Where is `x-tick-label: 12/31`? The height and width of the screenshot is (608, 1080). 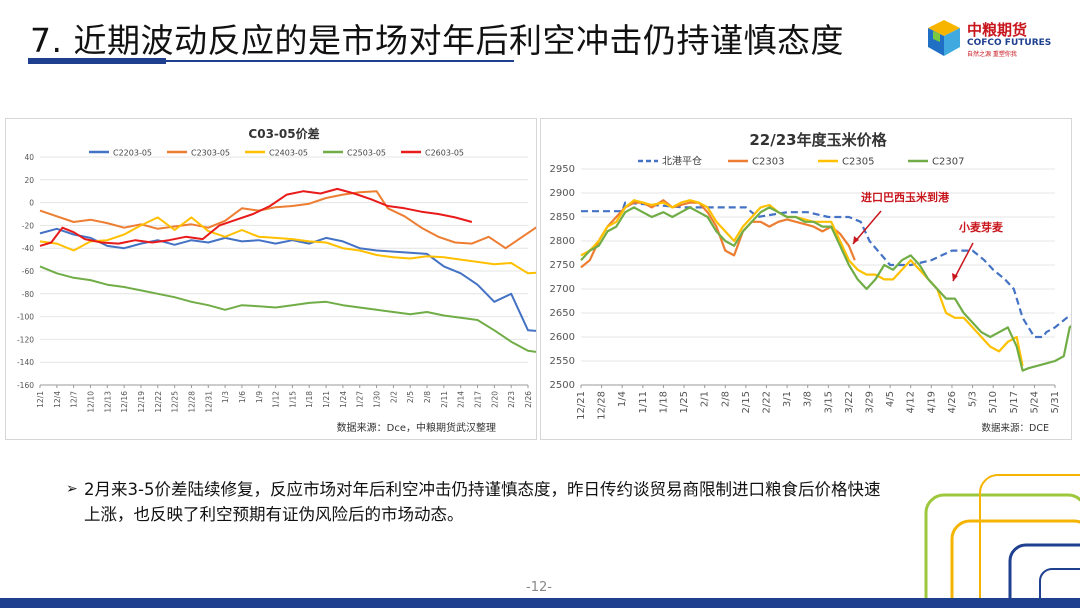 x-tick-label: 12/31 is located at coordinates (208, 402).